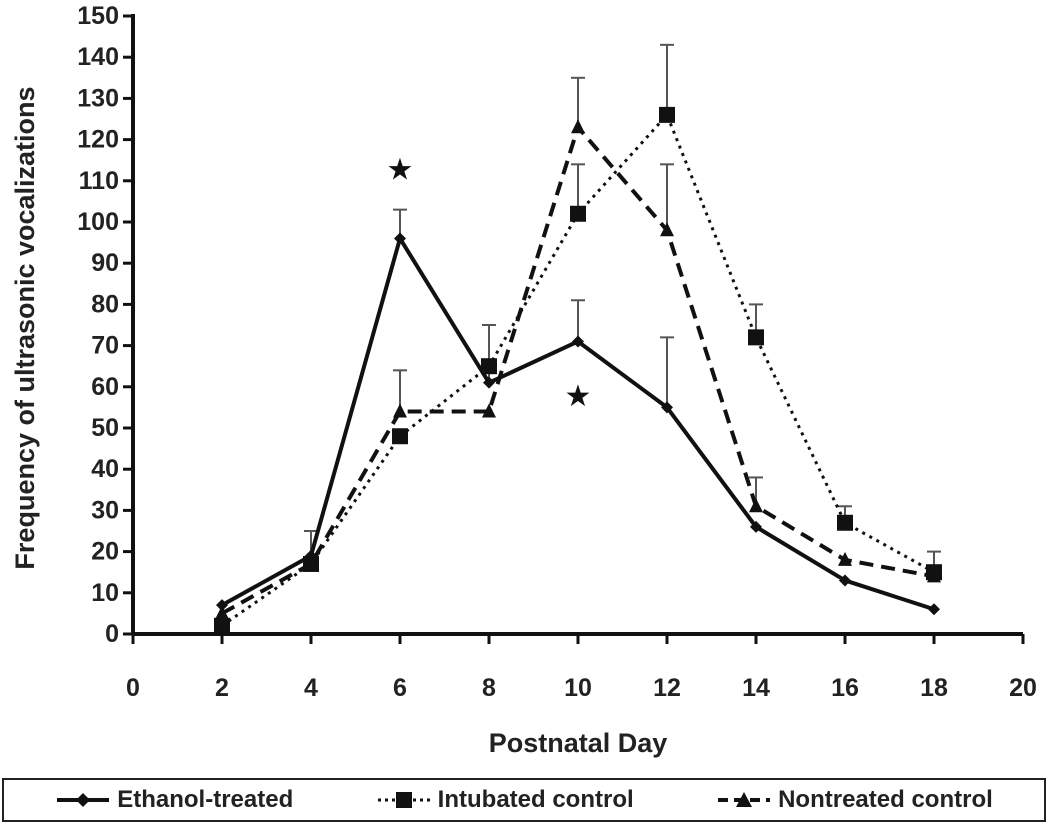 Image resolution: width=1050 pixels, height=826 pixels. Describe the element at coordinates (311, 688) in the screenshot. I see `x-tick-label: 4` at that location.